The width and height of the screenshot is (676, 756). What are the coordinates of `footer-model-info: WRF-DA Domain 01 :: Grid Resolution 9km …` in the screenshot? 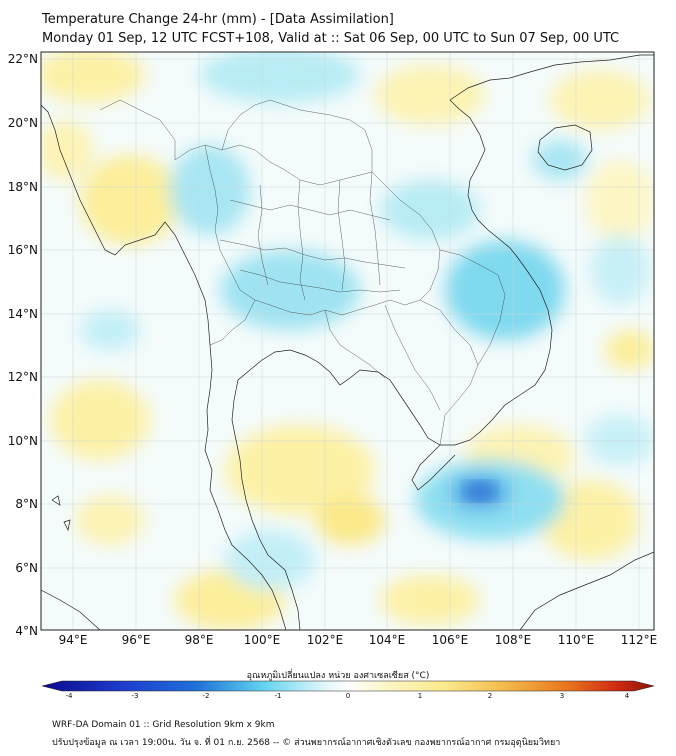 It's located at (163, 725).